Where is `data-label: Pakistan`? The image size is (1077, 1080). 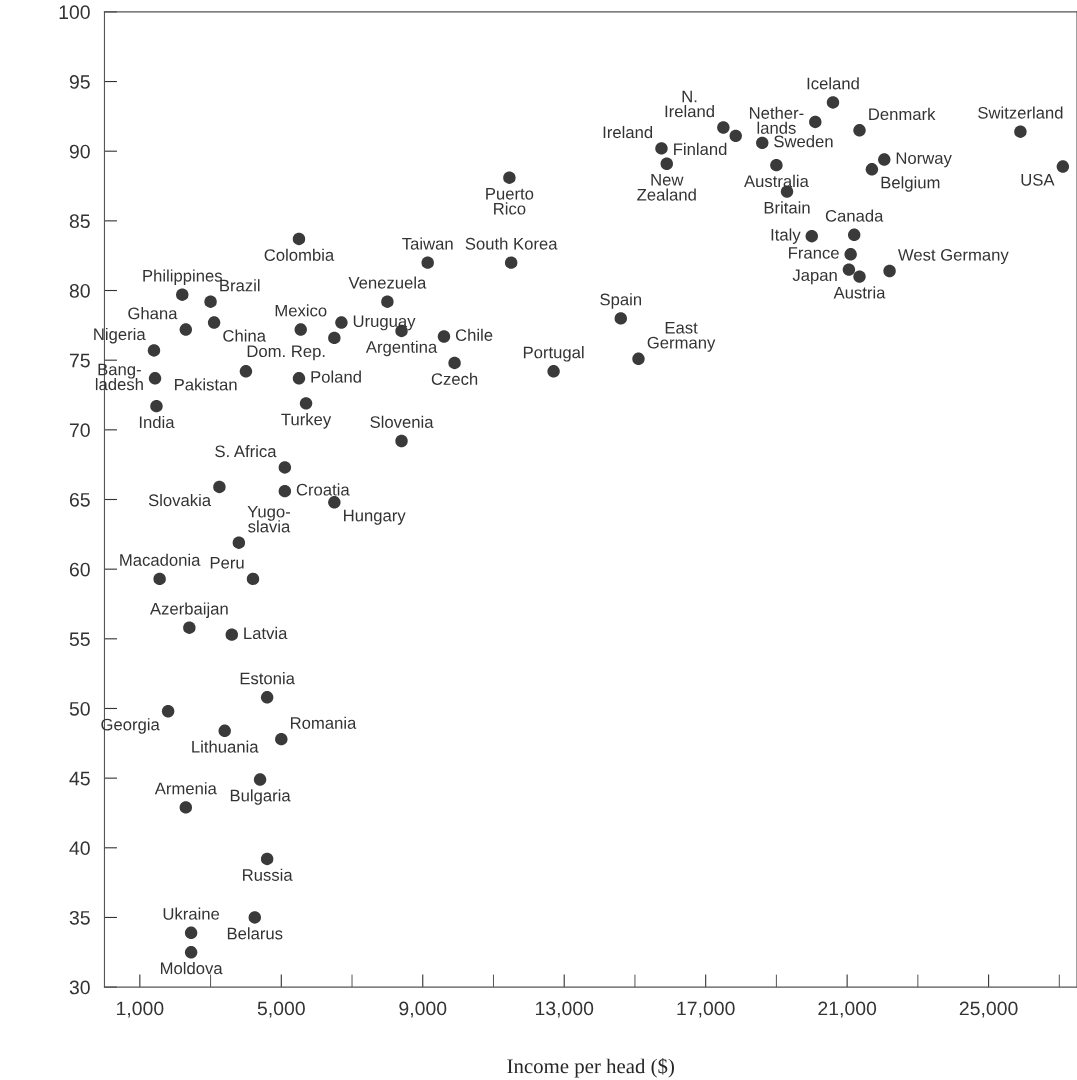 data-label: Pakistan is located at coordinates (206, 384).